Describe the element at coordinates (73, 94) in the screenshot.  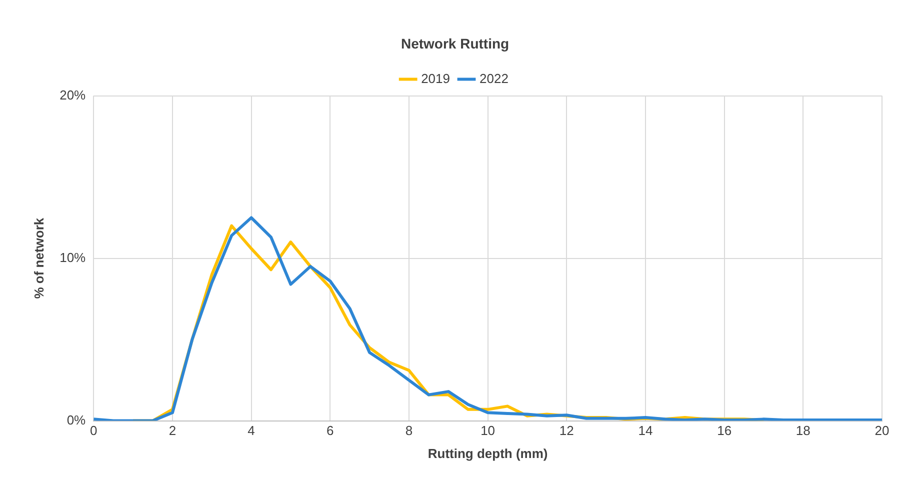
I see `y-tick-label: 20%` at that location.